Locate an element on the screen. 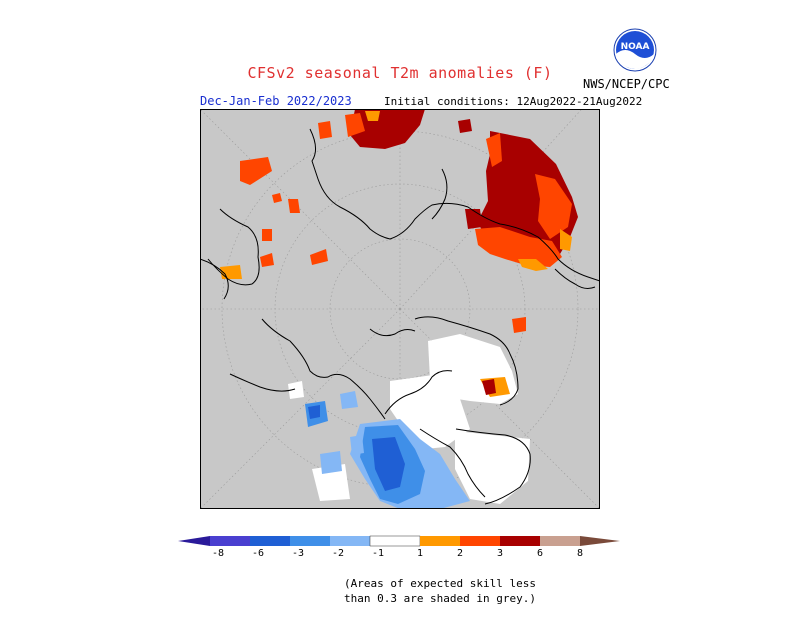 This screenshot has height=618, width=800. legend-label-m1: -1 is located at coordinates (378, 553).